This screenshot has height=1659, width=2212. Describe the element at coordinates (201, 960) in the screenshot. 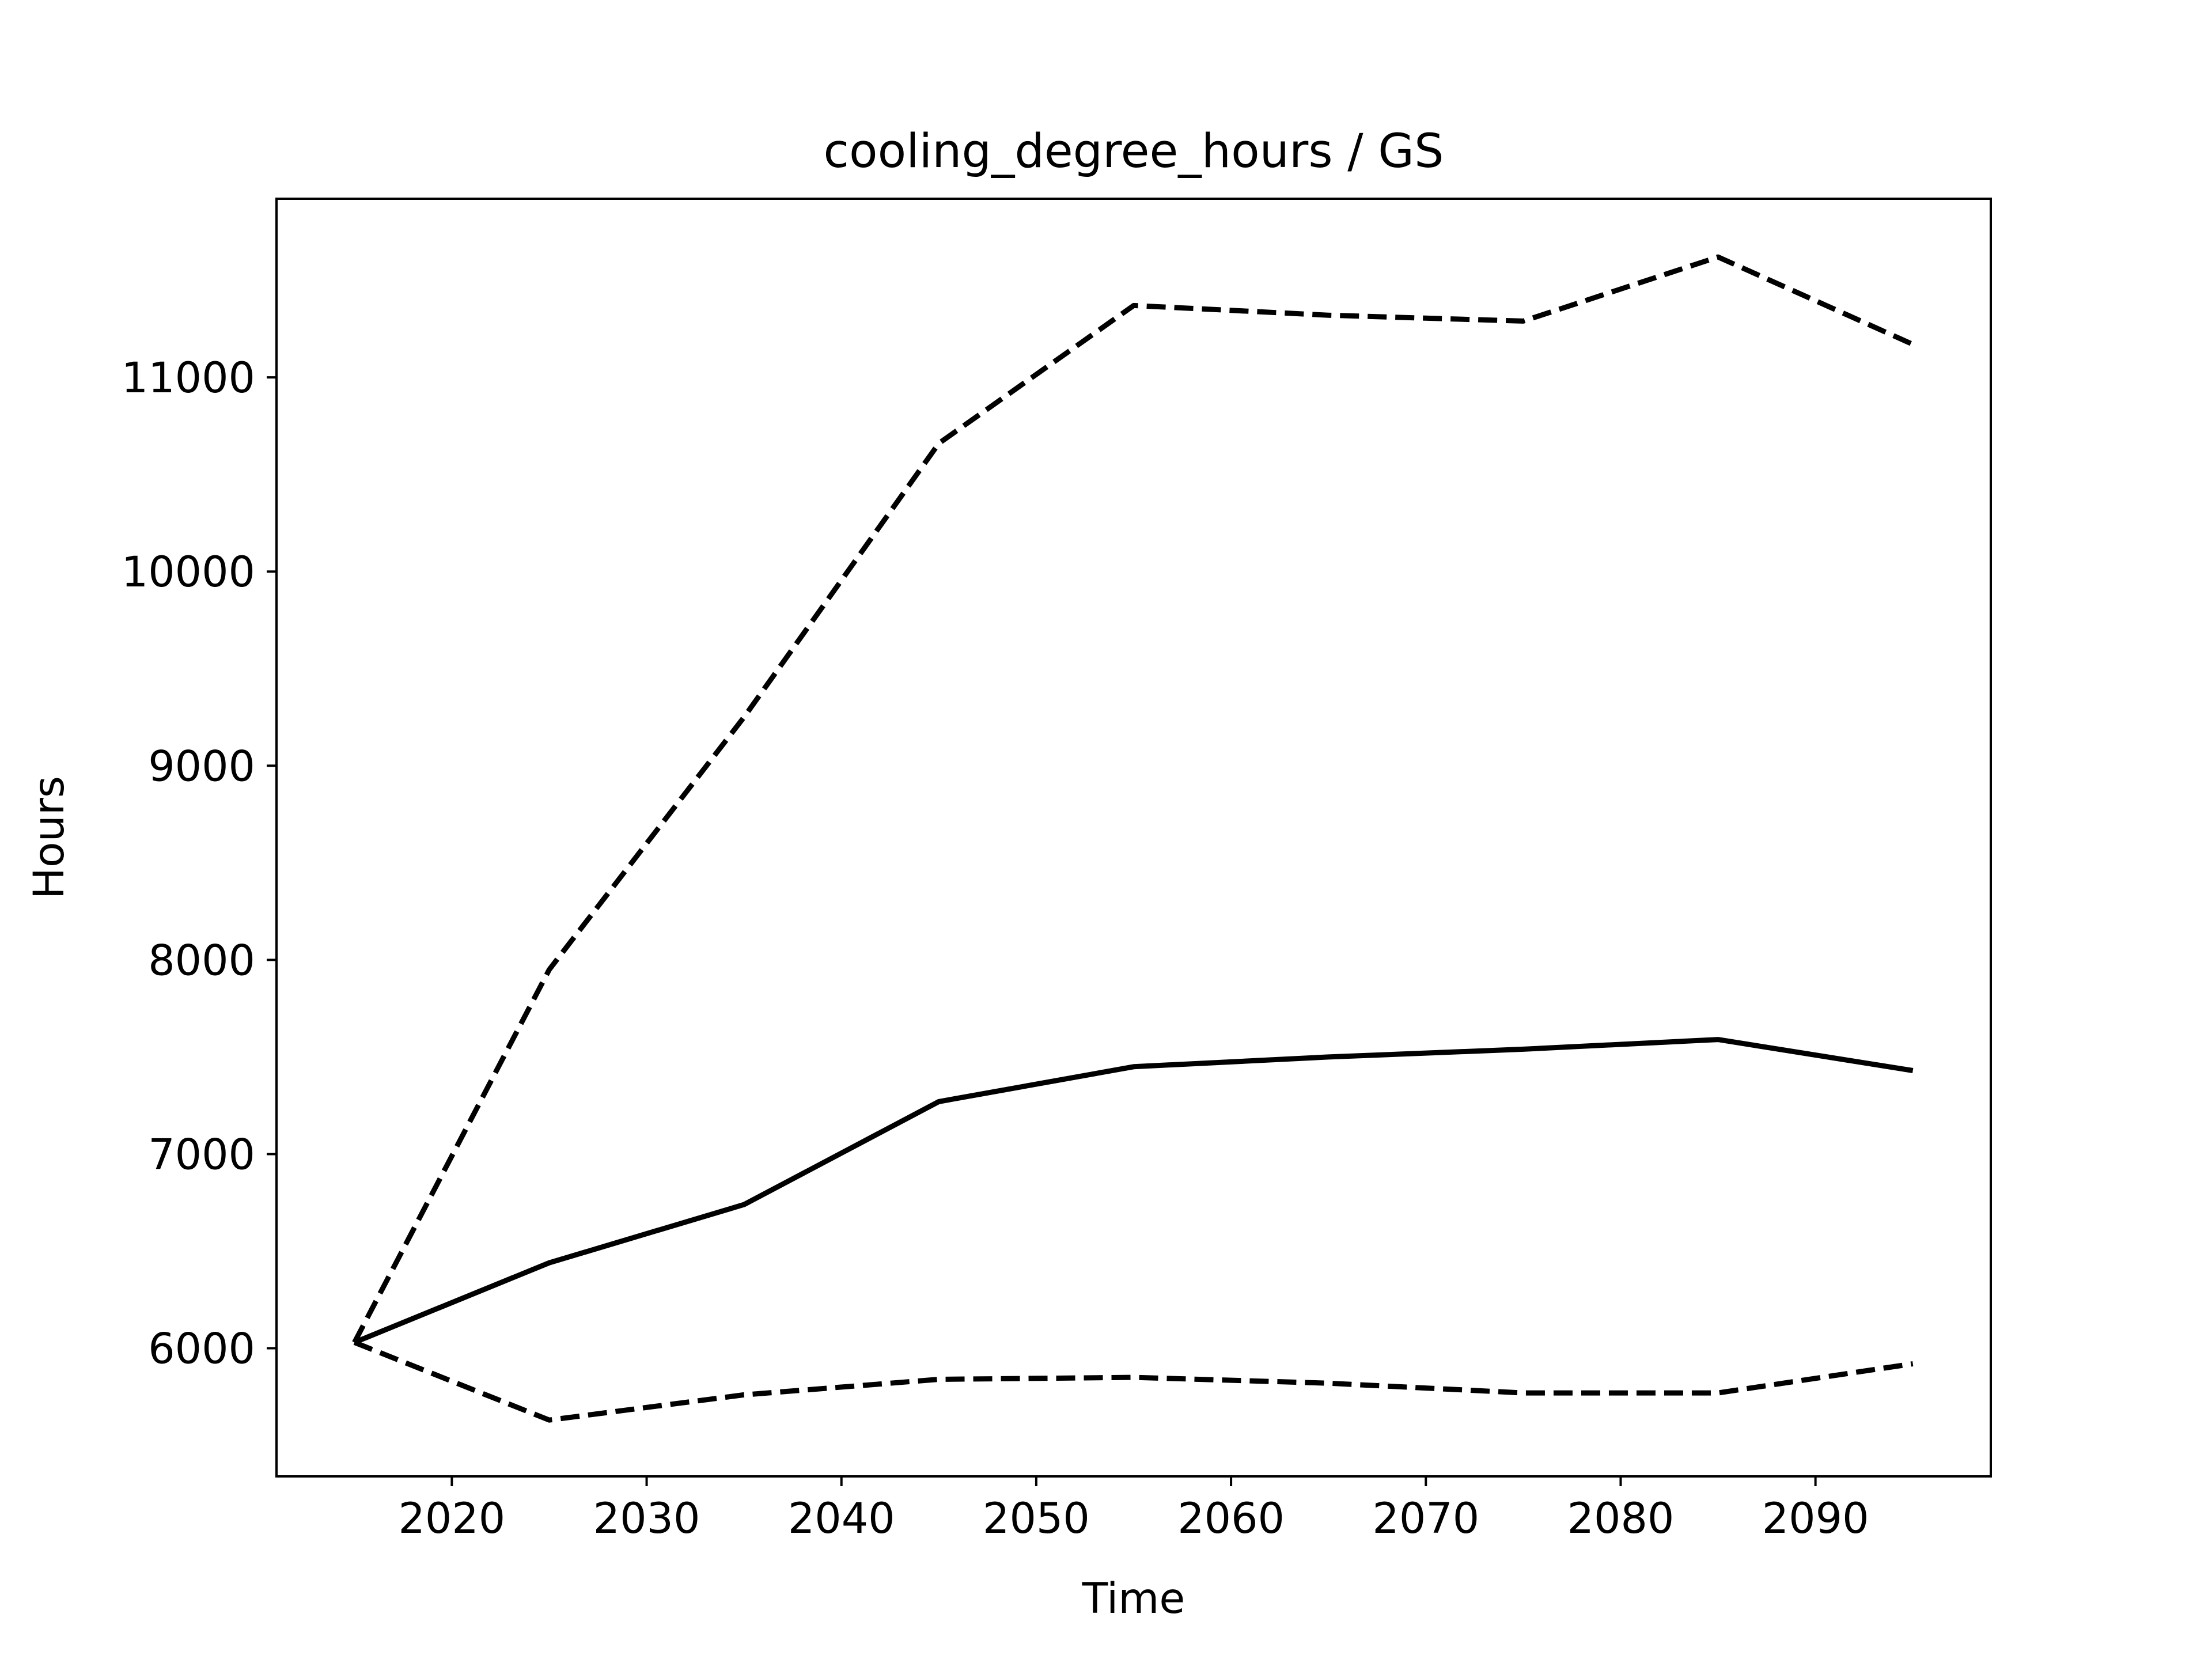

I see `y-tick-label: 8000` at that location.